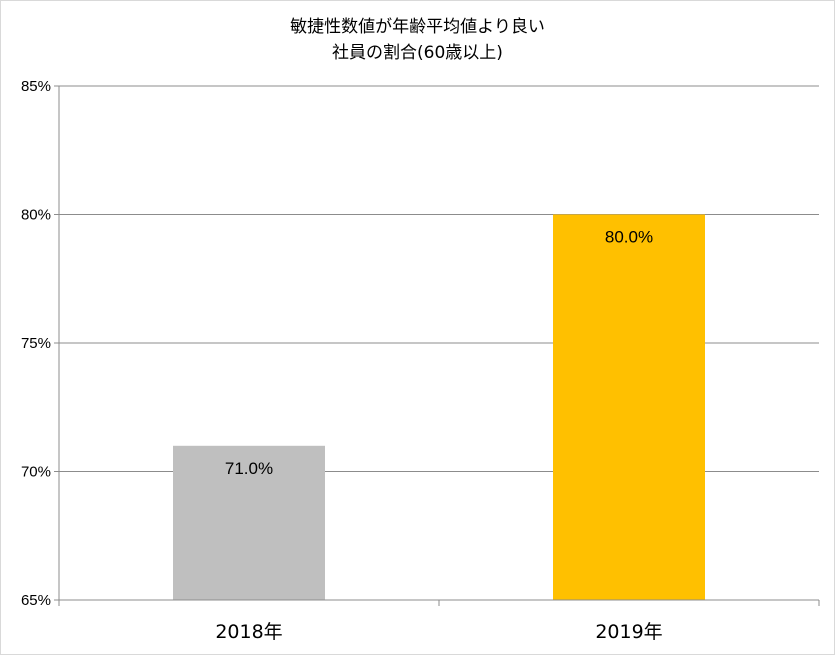 The image size is (835, 655). Describe the element at coordinates (36, 343) in the screenshot. I see `y-tick-label-75: 75%` at that location.